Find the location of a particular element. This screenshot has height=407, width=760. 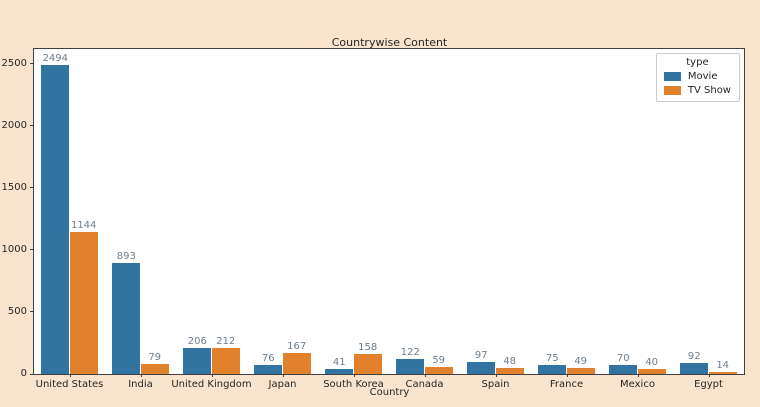

x-tick-label: United States is located at coordinates (69, 384).